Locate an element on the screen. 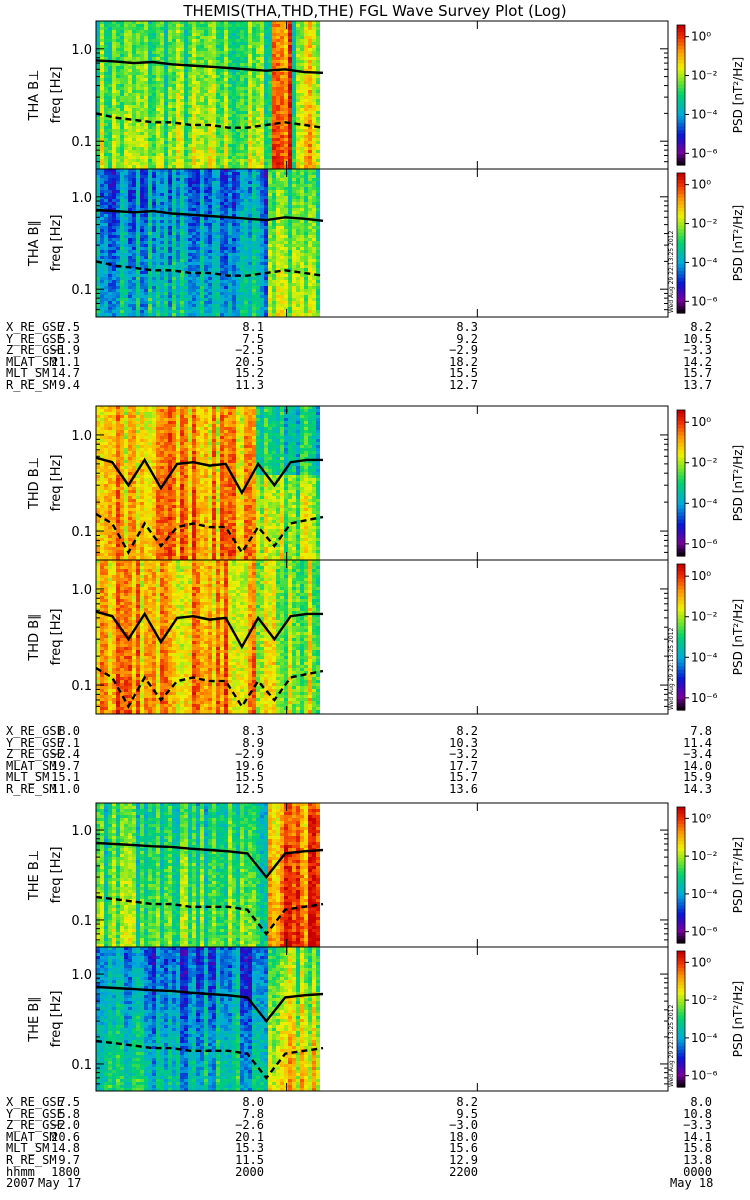 The width and height of the screenshot is (750, 1200). solid-overlay-line is located at coordinates (209, 66).